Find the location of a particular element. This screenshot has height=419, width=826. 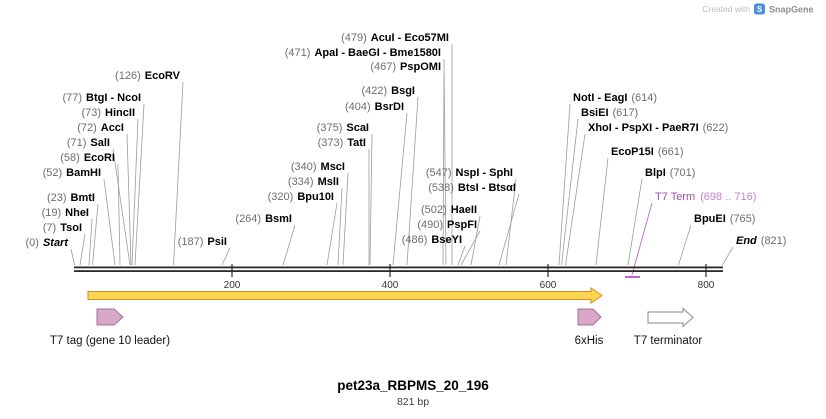

enzyme-label-btgi-ncoi: (77) BtgI - NcoI is located at coordinates (101, 98).